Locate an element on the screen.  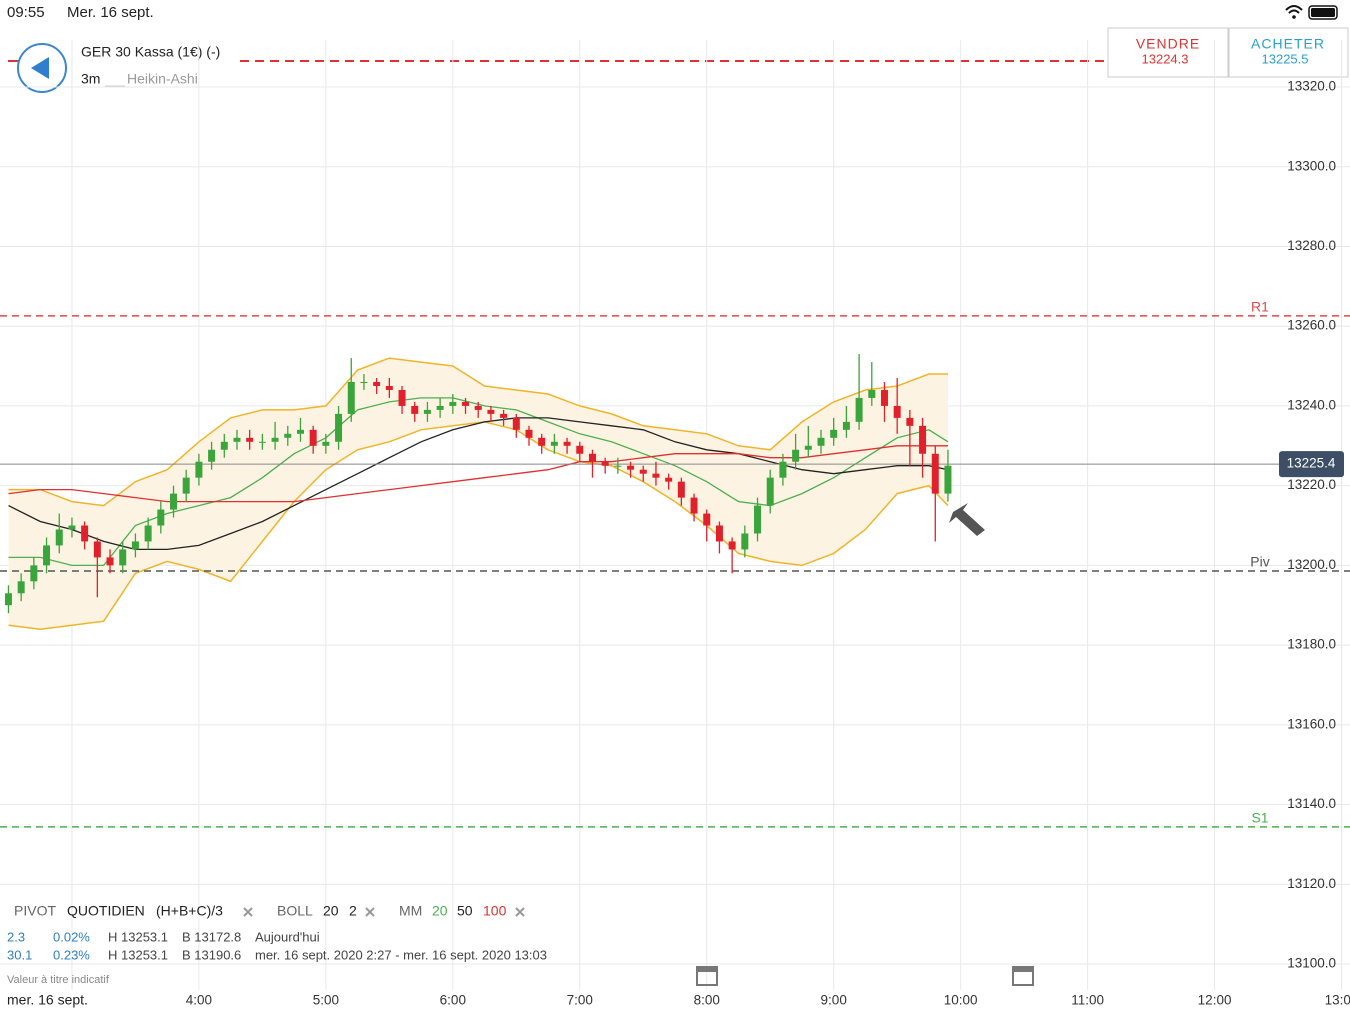
y-tick-label: 13140.0 is located at coordinates (1311, 803).